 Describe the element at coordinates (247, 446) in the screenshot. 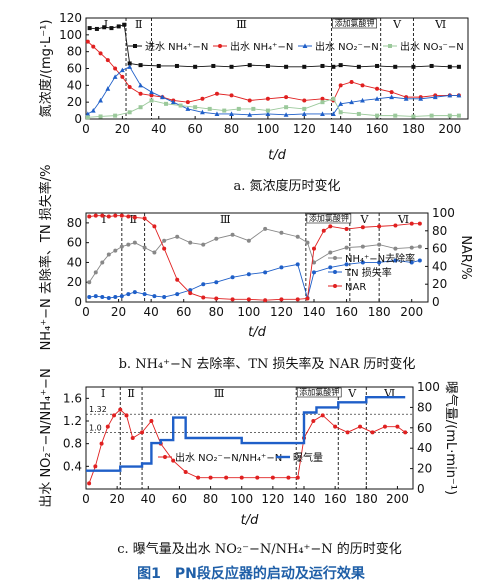

I see `series-line` at that location.